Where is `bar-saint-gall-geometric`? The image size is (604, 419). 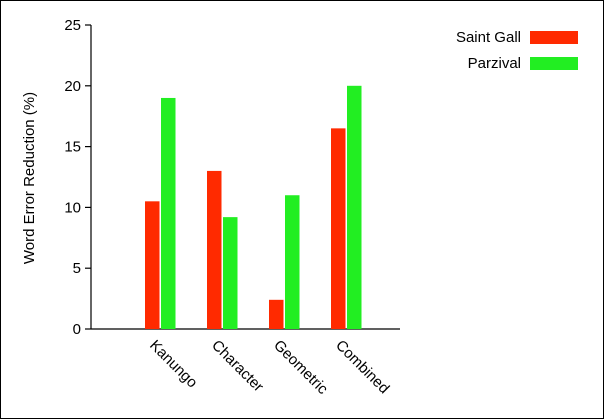
bar-saint-gall-geometric is located at coordinates (276, 314).